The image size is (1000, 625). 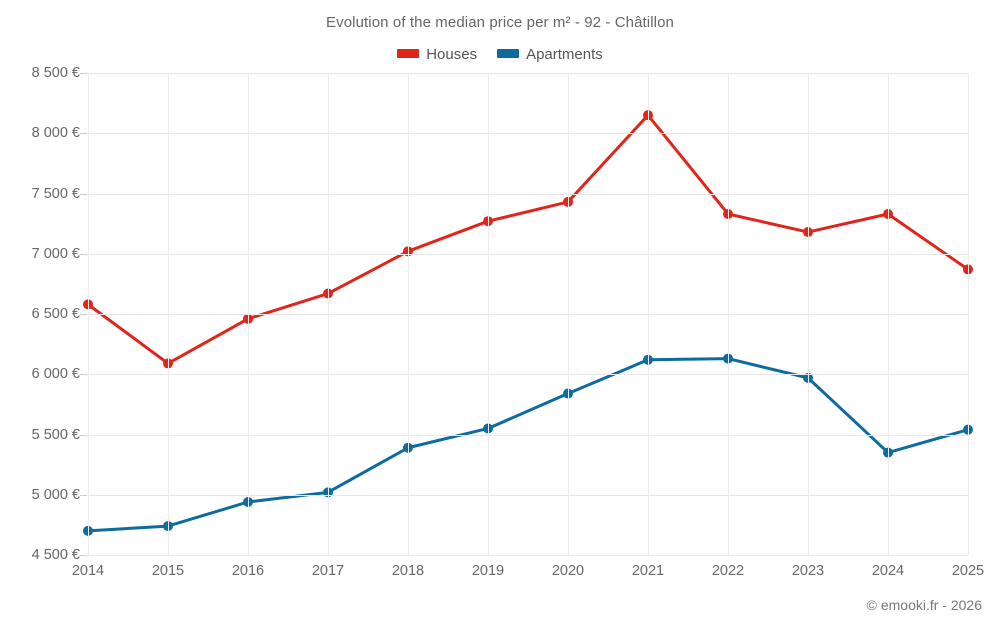 I want to click on legend-item-apartments: Apartments, so click(x=550, y=54).